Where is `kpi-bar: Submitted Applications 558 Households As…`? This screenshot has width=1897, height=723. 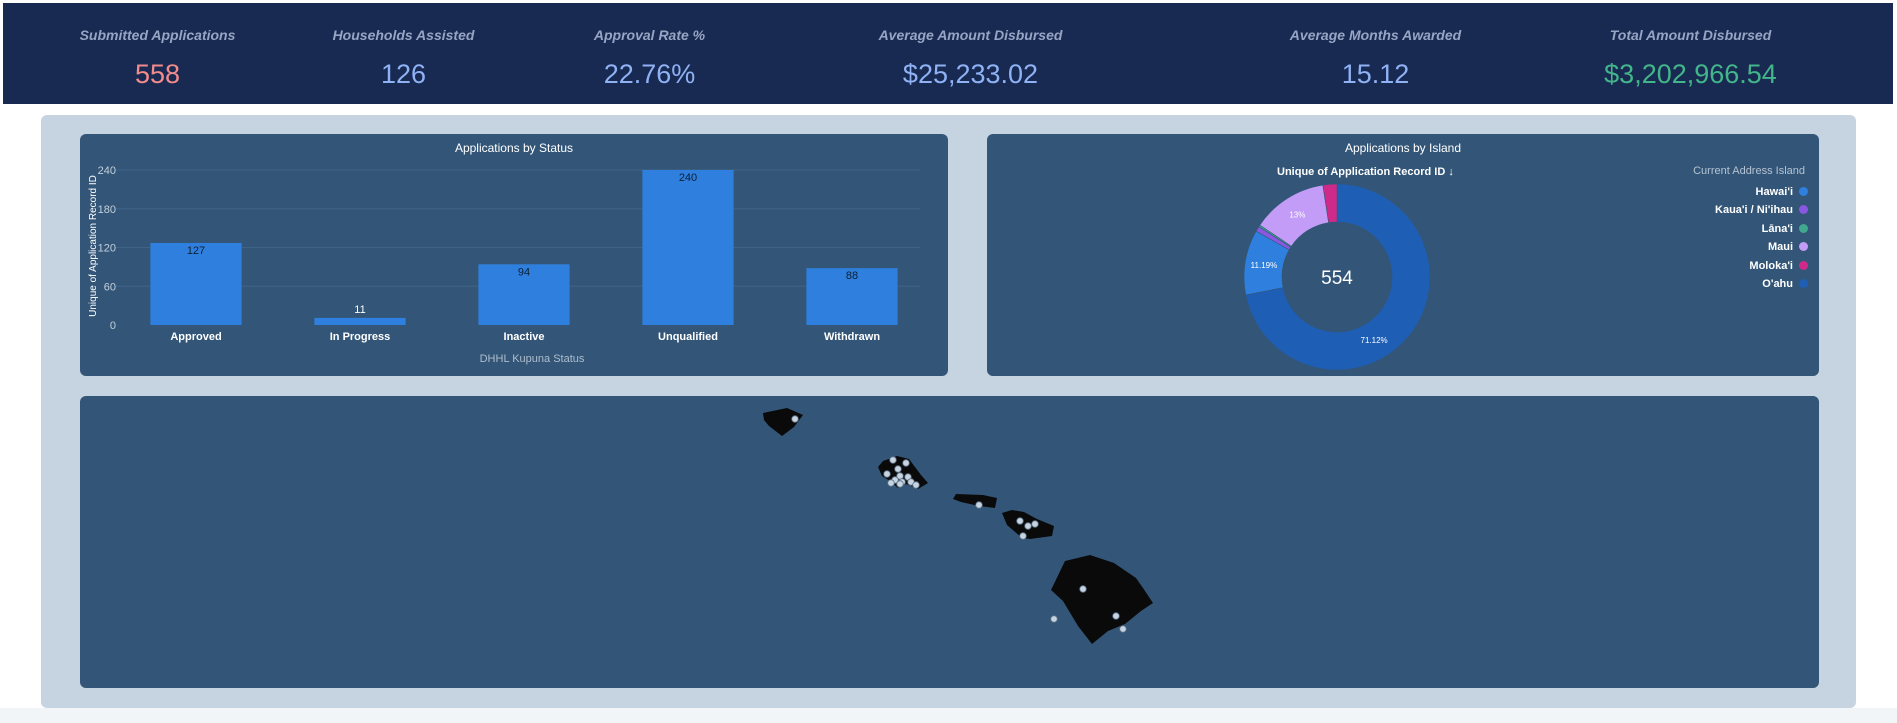 kpi-bar: Submitted Applications 558 Households As… is located at coordinates (948, 53).